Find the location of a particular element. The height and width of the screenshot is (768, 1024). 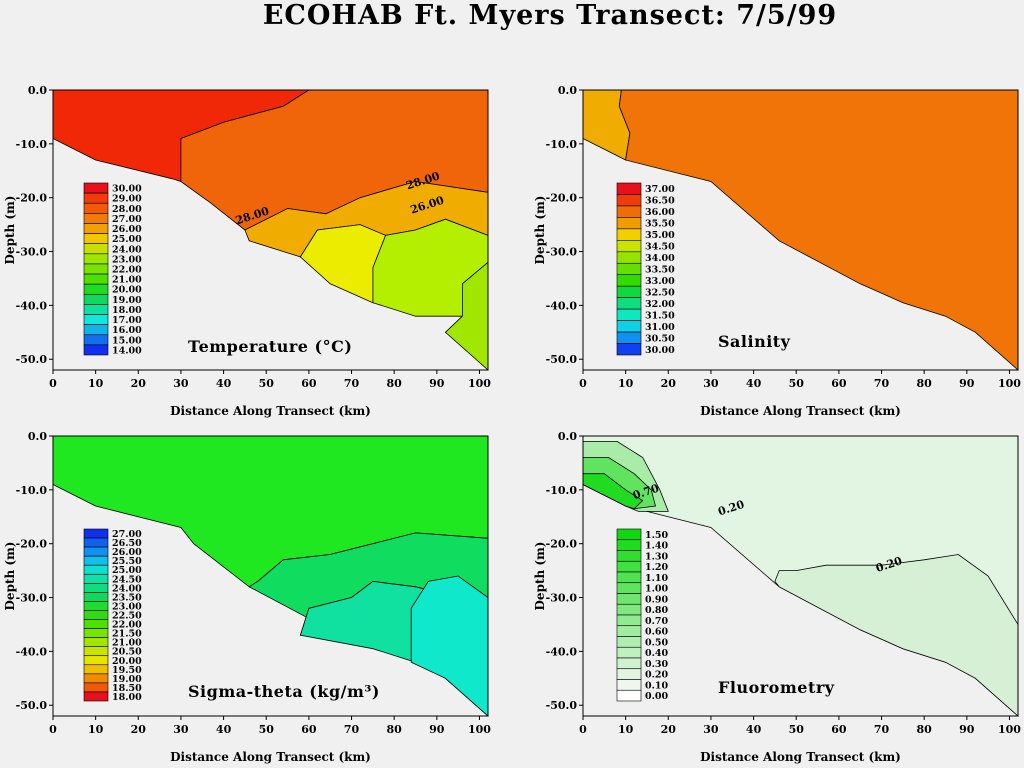

x-tick-label: 0 is located at coordinates (53, 383).